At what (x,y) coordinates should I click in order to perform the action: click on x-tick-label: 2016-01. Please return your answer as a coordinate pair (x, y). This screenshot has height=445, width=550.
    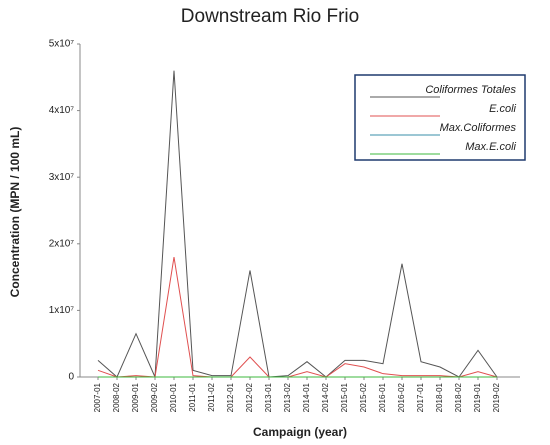
    Looking at the image, I should click on (382, 397).